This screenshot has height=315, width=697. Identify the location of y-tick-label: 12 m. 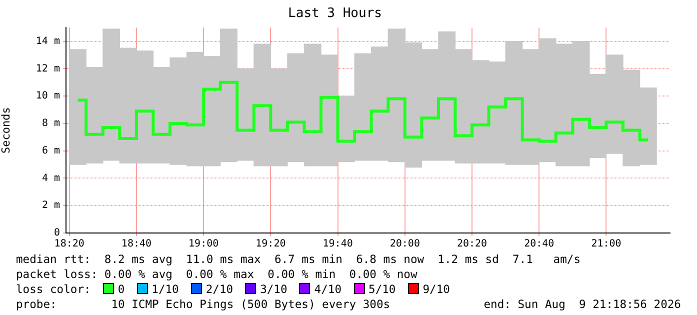
(48, 68).